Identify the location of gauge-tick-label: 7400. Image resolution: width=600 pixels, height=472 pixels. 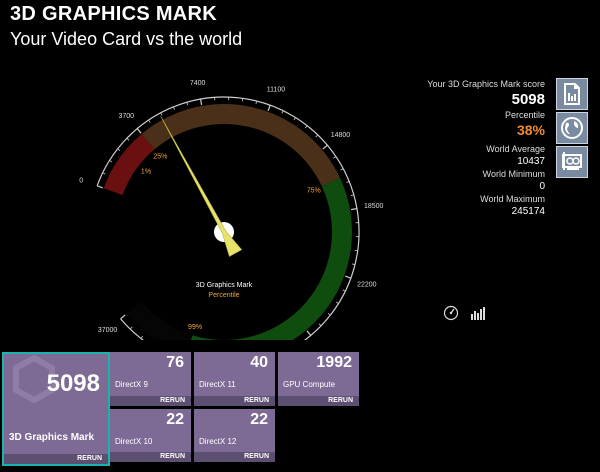
(198, 83).